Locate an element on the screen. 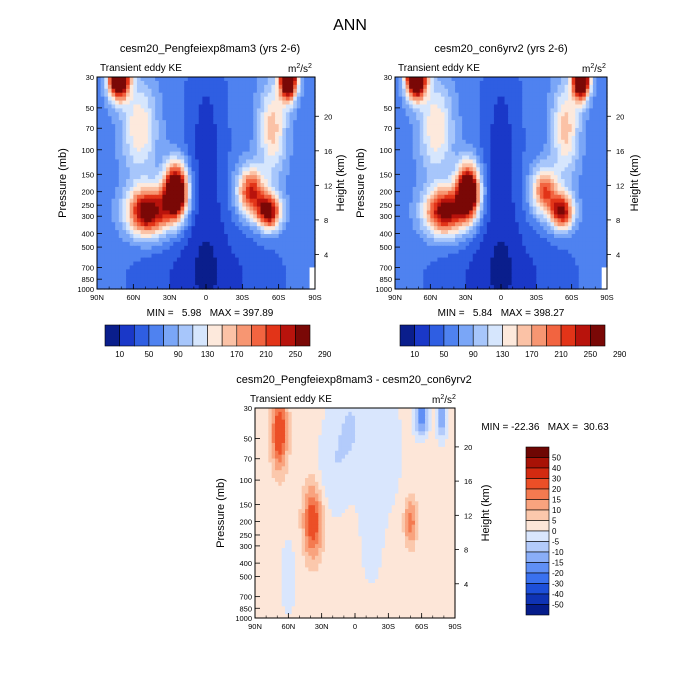 The width and height of the screenshot is (700, 700). y-tick-label: 100 is located at coordinates (87, 150).